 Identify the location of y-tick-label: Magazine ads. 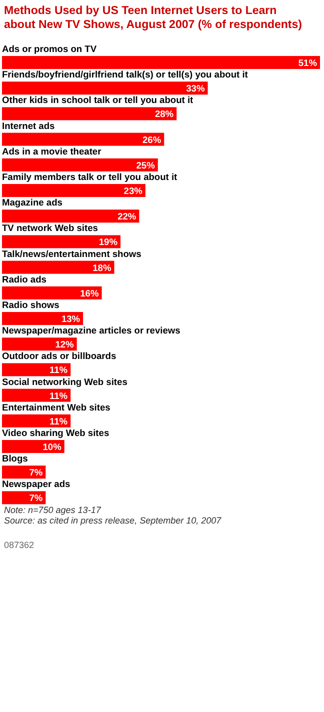
(32, 203).